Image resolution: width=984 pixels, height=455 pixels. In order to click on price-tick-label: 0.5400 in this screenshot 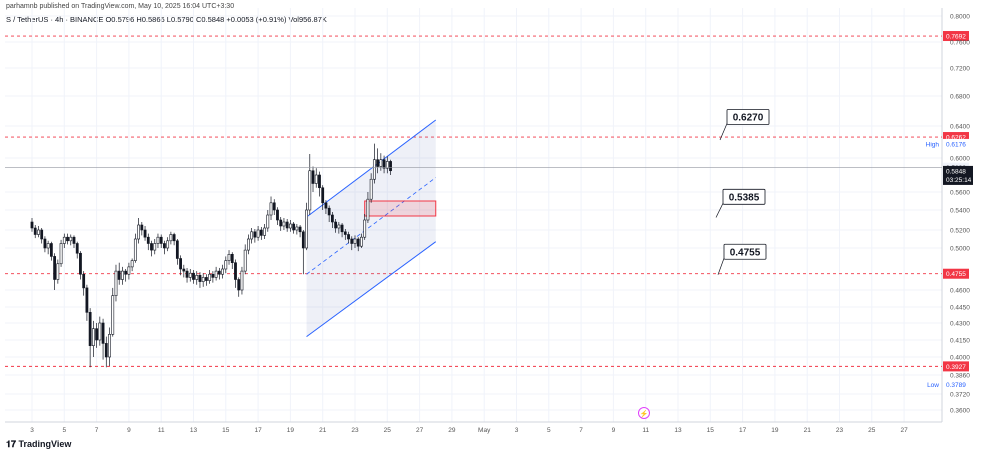, I will do `click(960, 211)`.